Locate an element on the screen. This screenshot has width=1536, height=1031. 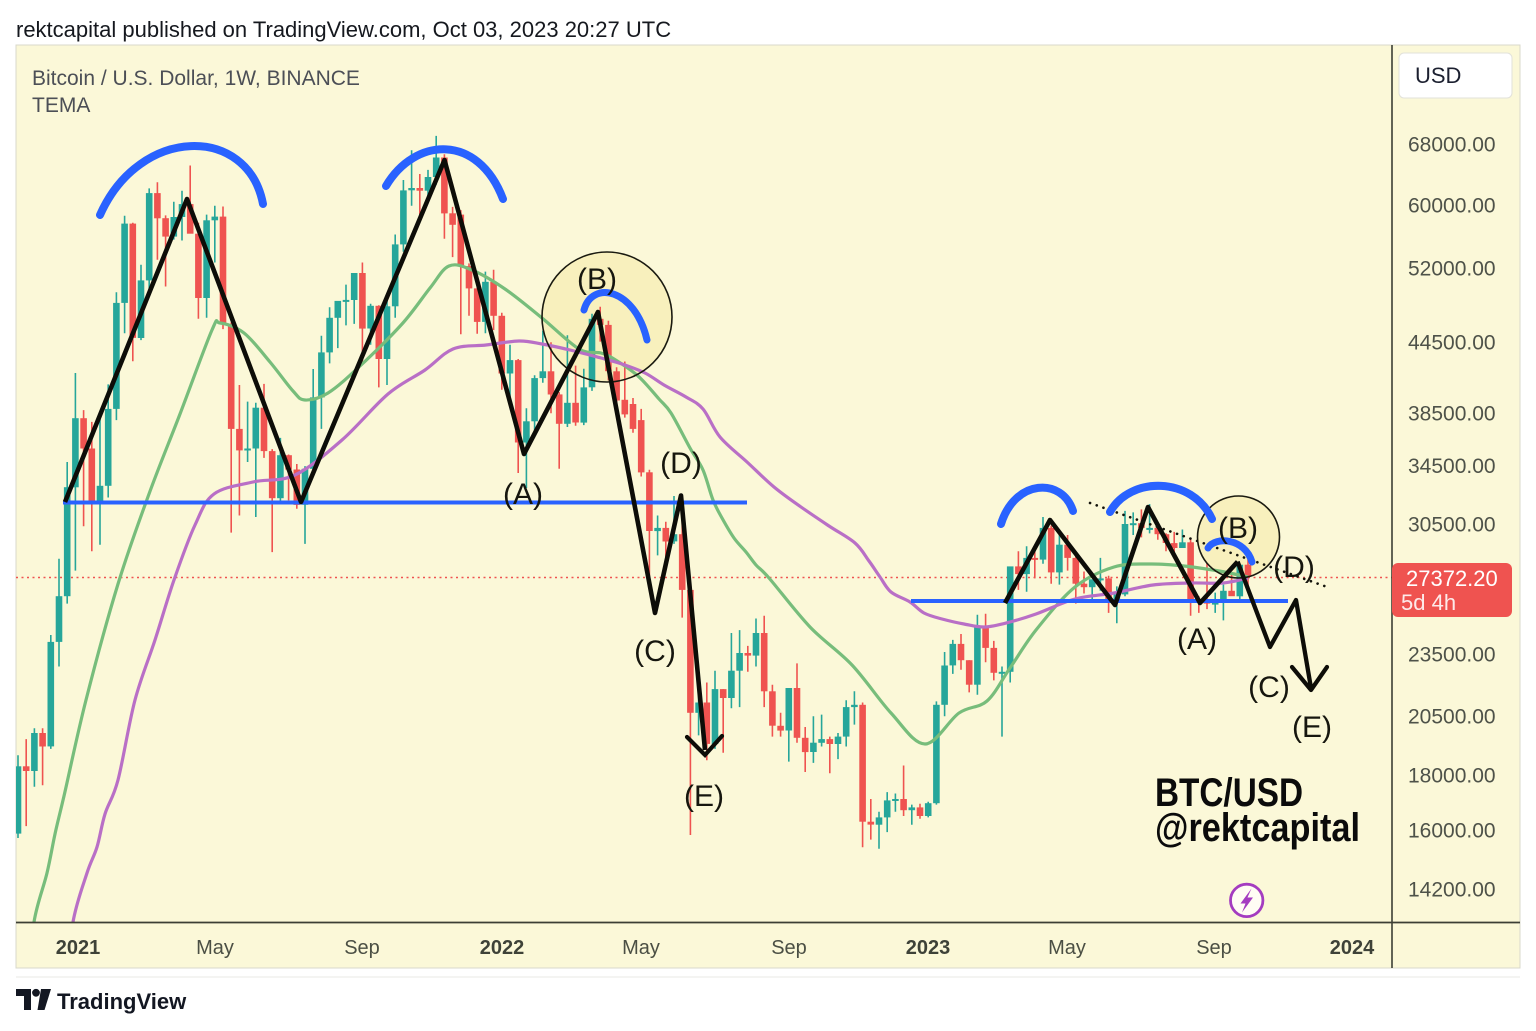
svg-text: 27372.20 is located at coordinates (1452, 578).